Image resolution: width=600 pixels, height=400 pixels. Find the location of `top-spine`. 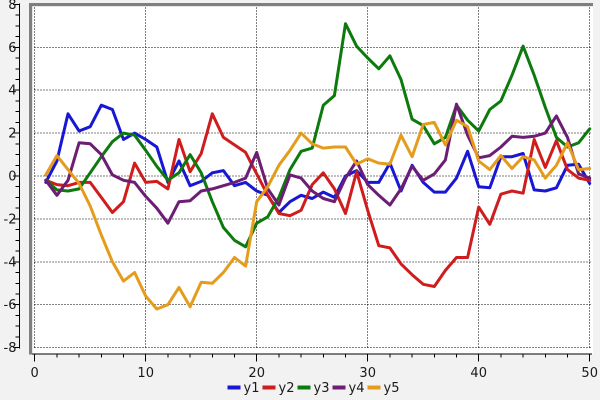

top-spine is located at coordinates (311, 5).